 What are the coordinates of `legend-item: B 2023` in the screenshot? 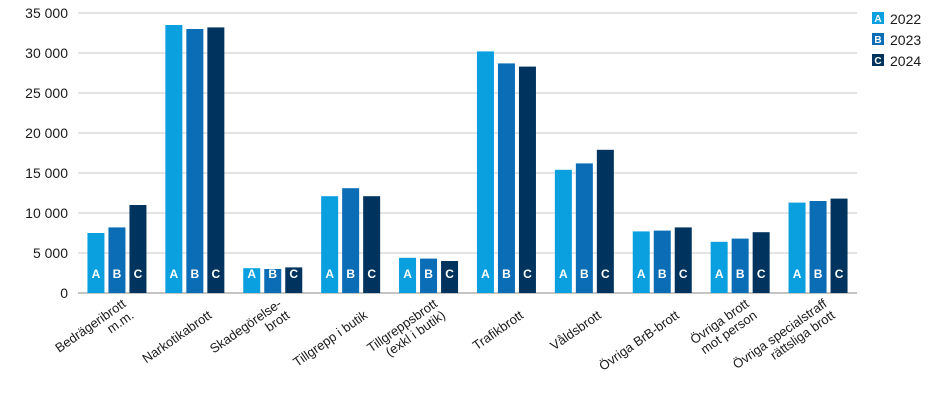 It's located at (896, 40).